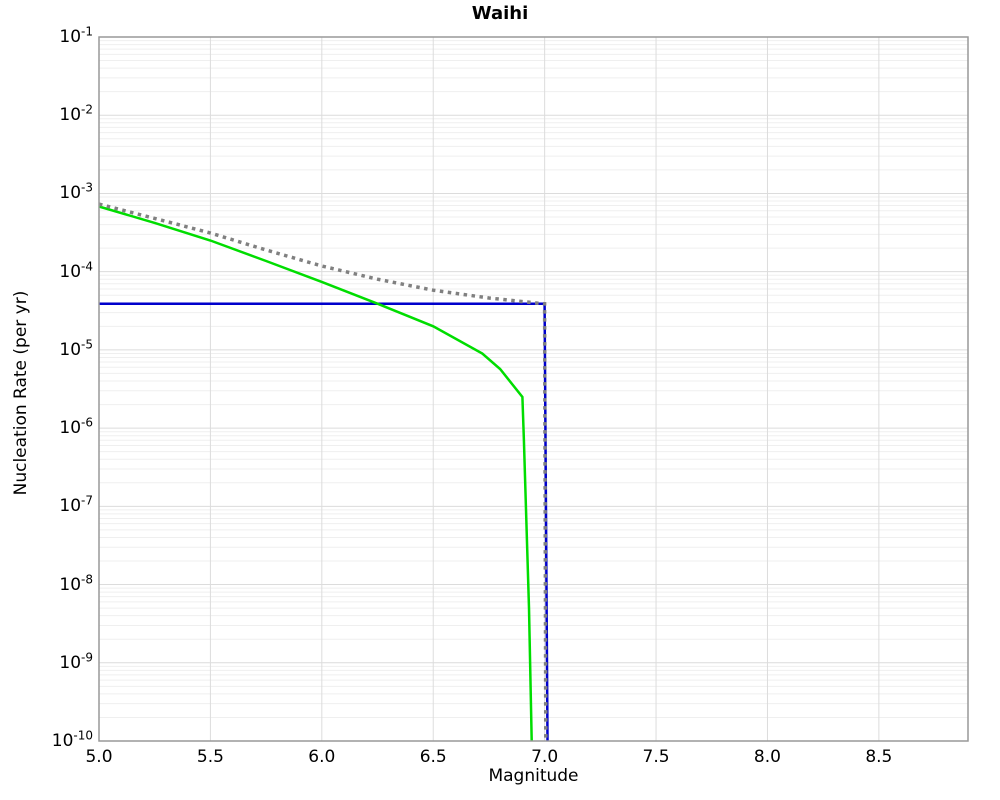  Describe the element at coordinates (500, 13) in the screenshot. I see `chart-title: Waihi` at that location.